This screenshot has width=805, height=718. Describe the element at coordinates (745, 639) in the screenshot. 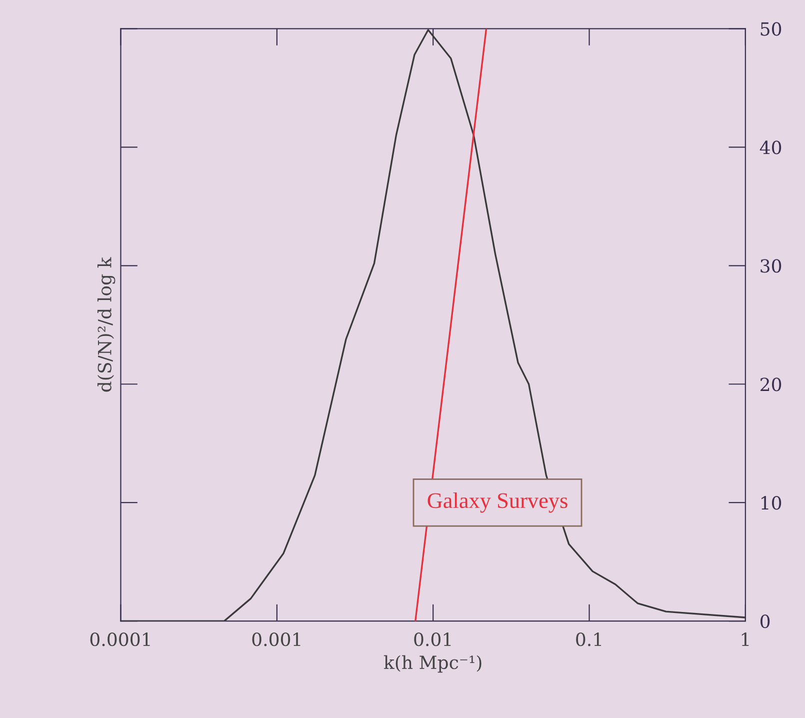

I see `x-tick-label: 1` at that location.